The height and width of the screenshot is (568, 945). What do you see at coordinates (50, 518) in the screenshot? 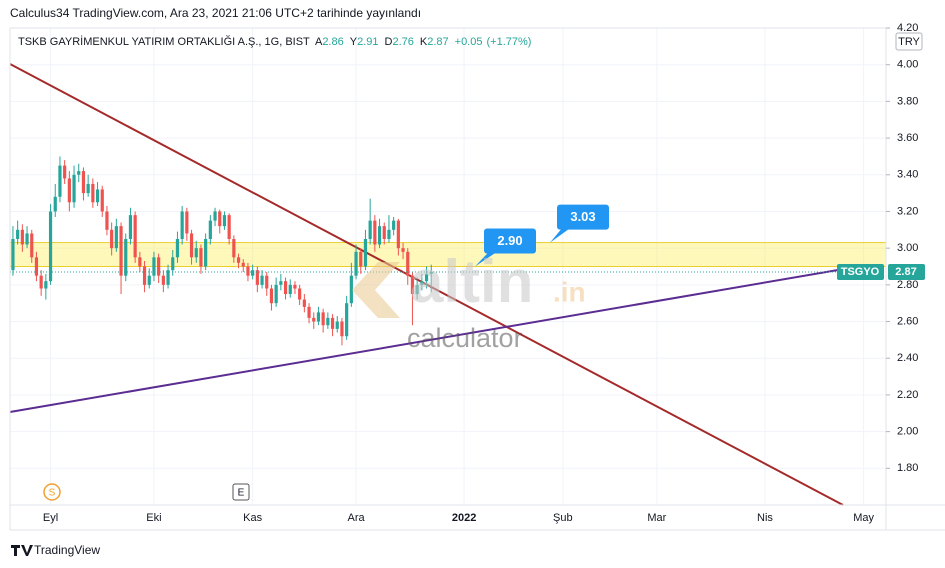
I see `x-tick-label: Eyl` at bounding box center [50, 518].